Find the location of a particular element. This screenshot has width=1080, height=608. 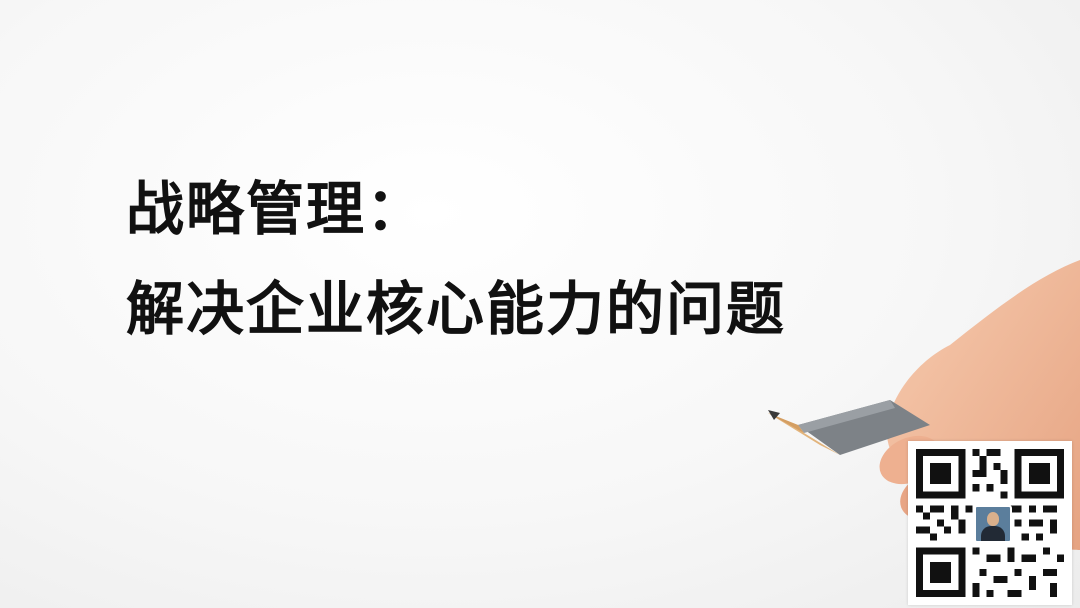

avatar-body is located at coordinates (993, 533).